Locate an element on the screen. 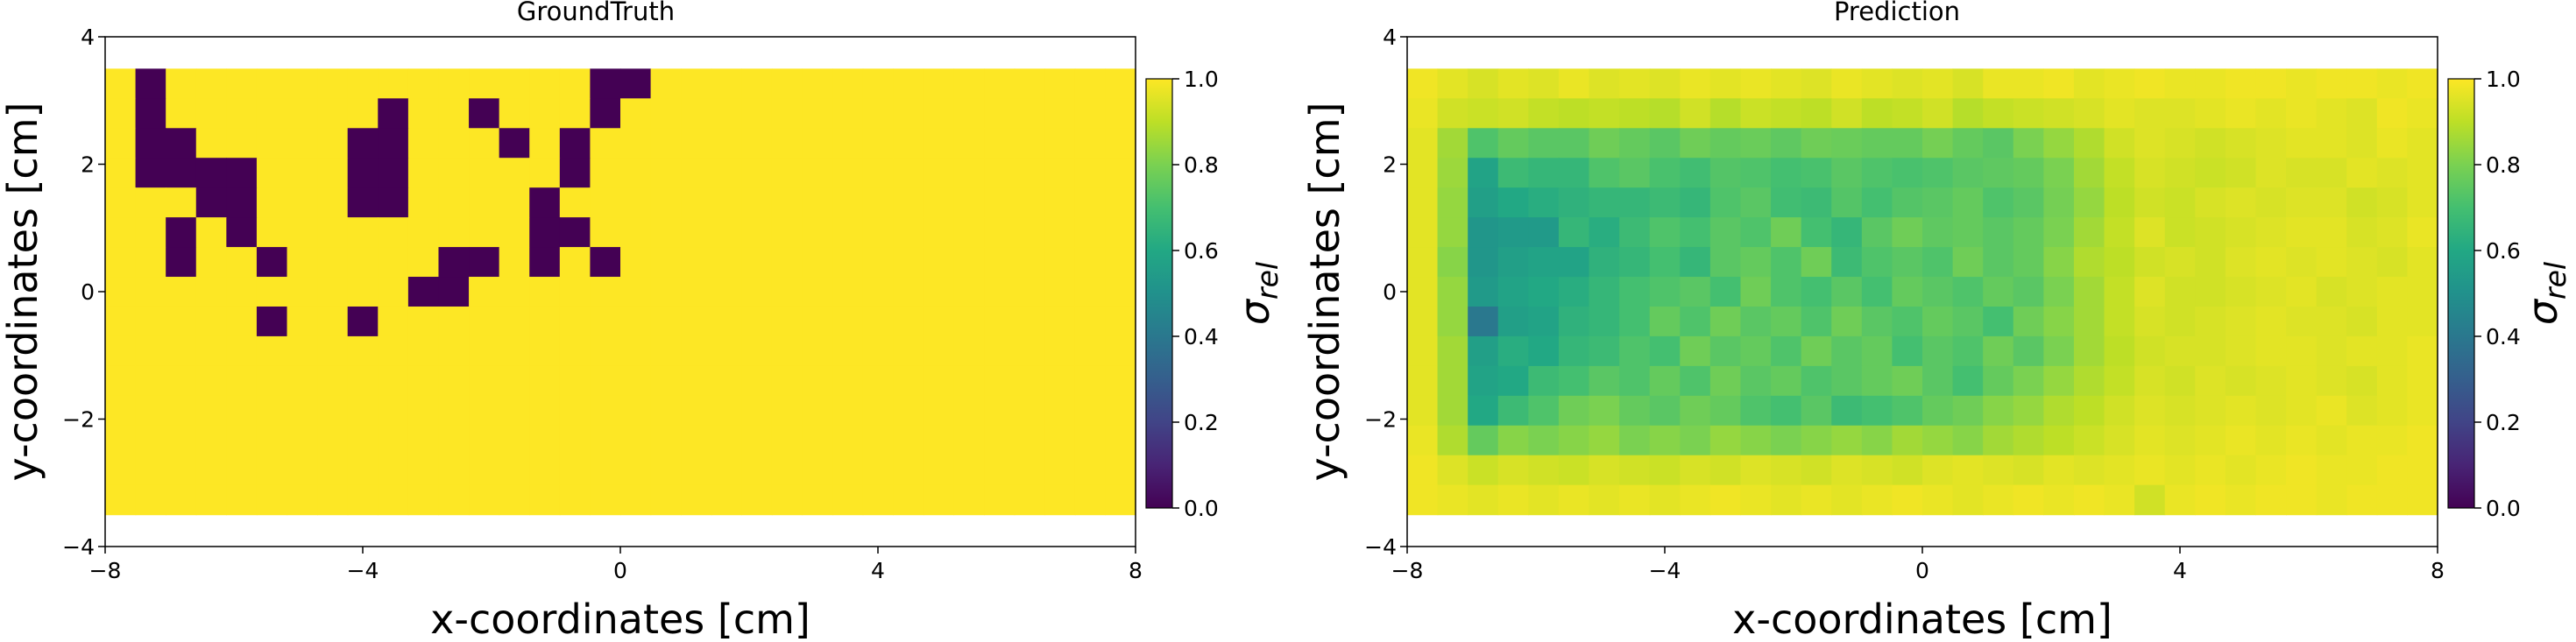  colorbar-tick-label: 0.0 is located at coordinates (1201, 509).